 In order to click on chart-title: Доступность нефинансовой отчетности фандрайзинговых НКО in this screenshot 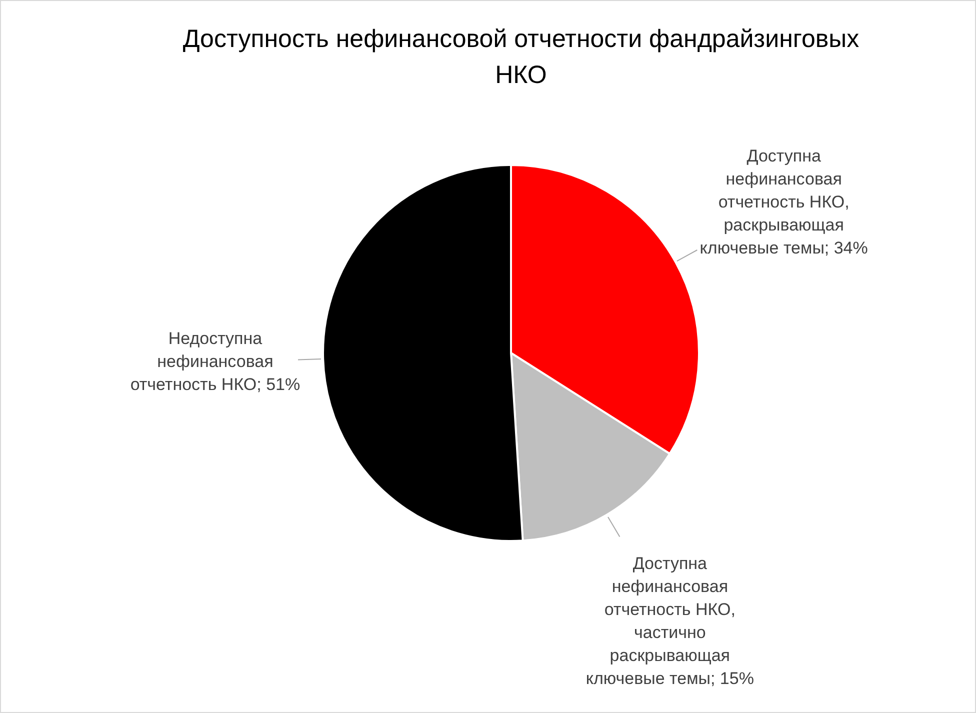, I will do `click(521, 57)`.